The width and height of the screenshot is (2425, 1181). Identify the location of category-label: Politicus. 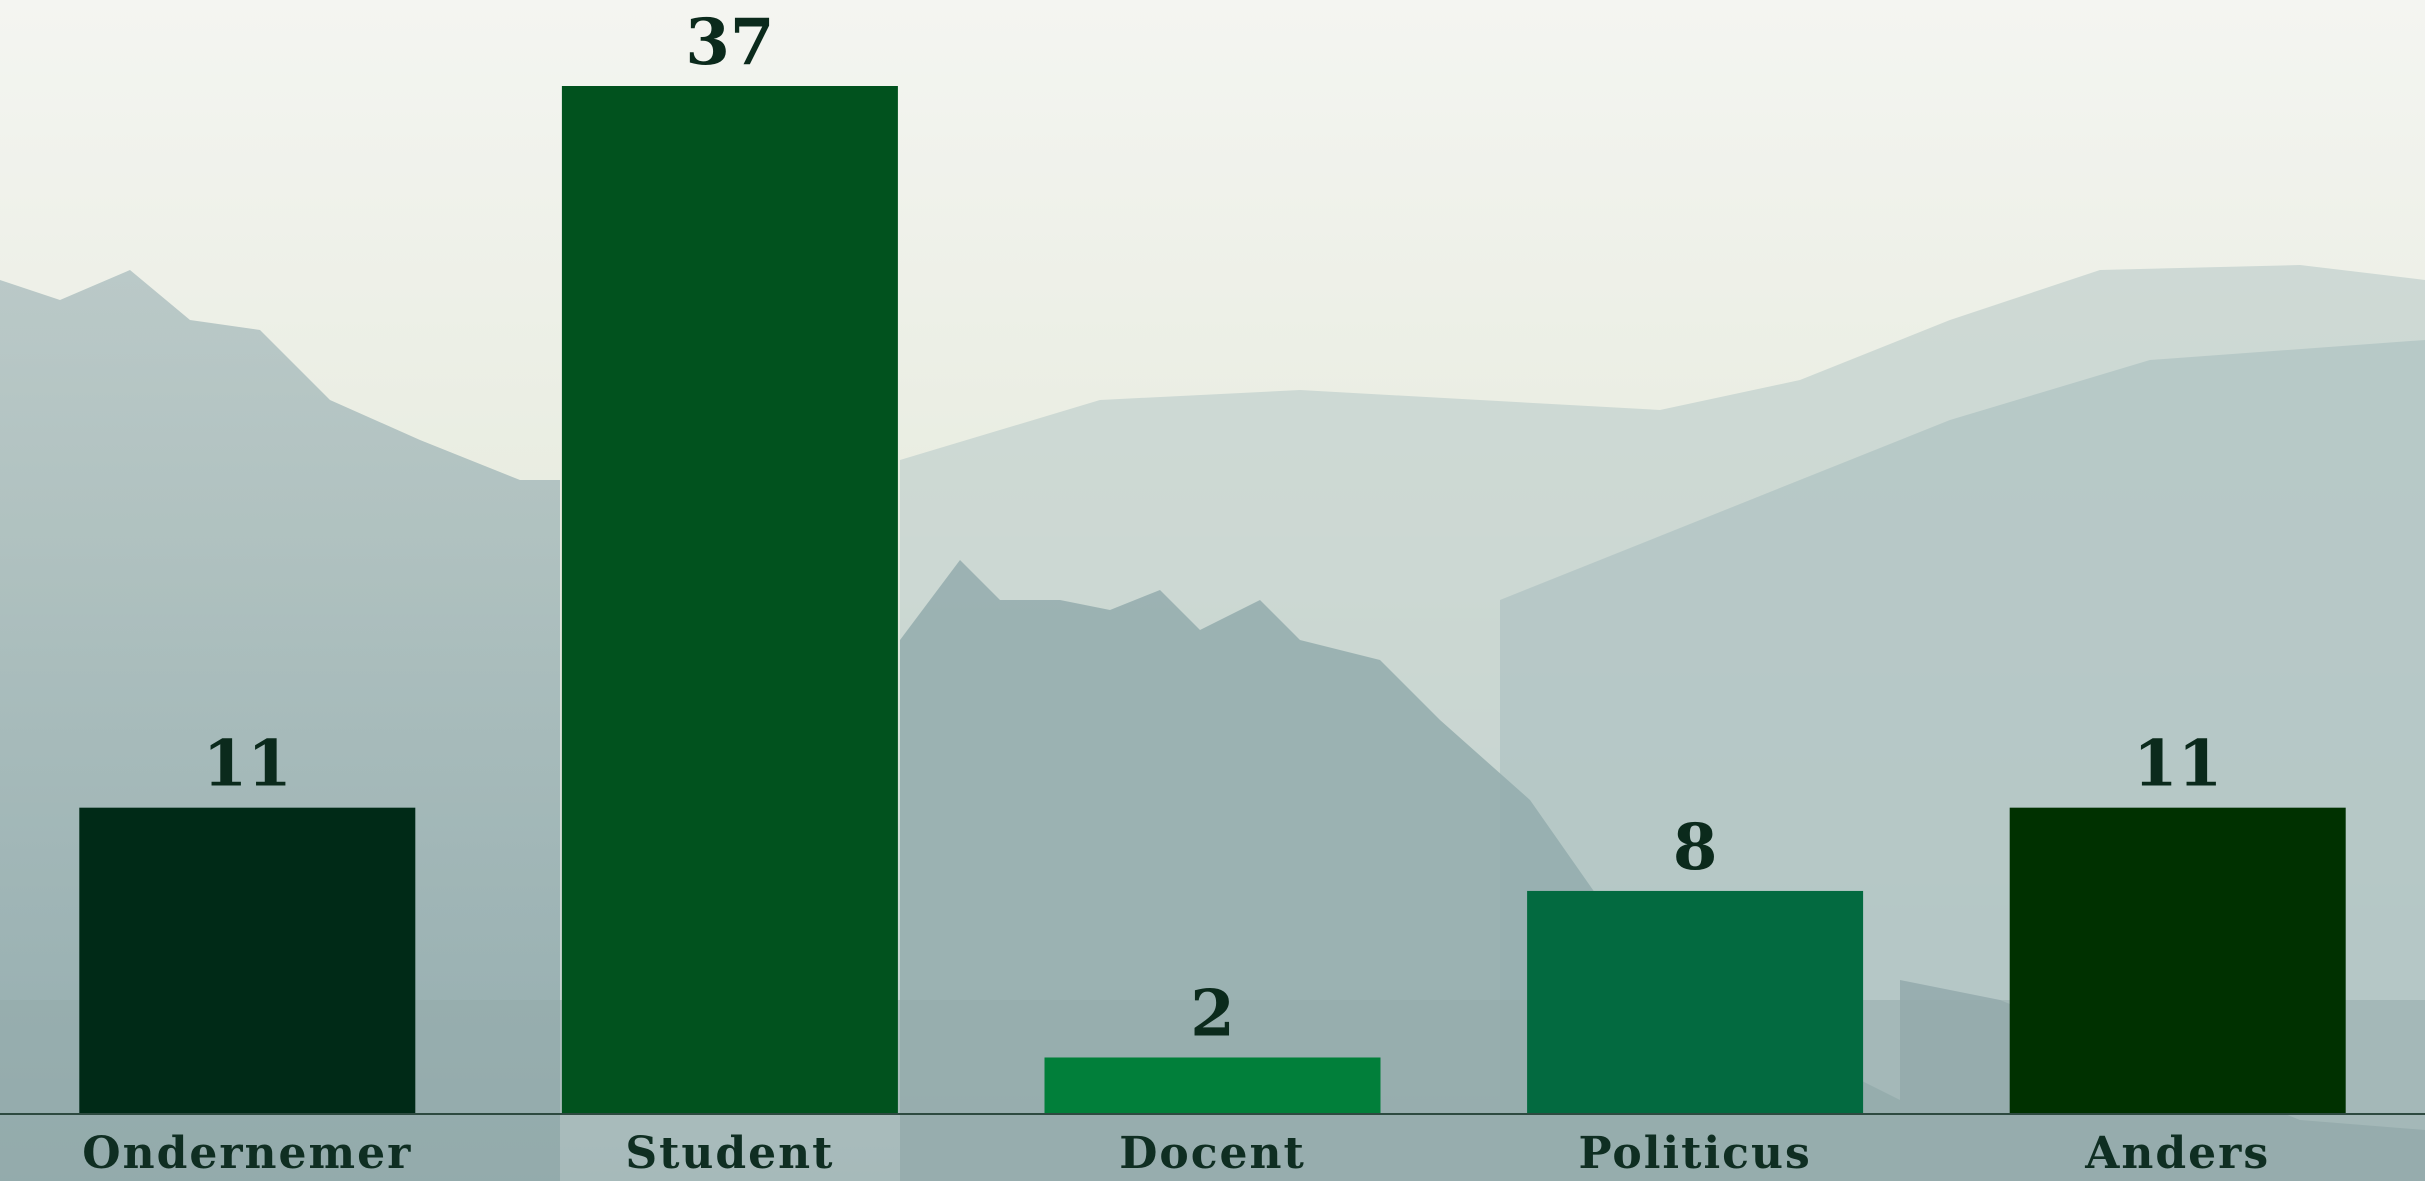
(1694, 1153).